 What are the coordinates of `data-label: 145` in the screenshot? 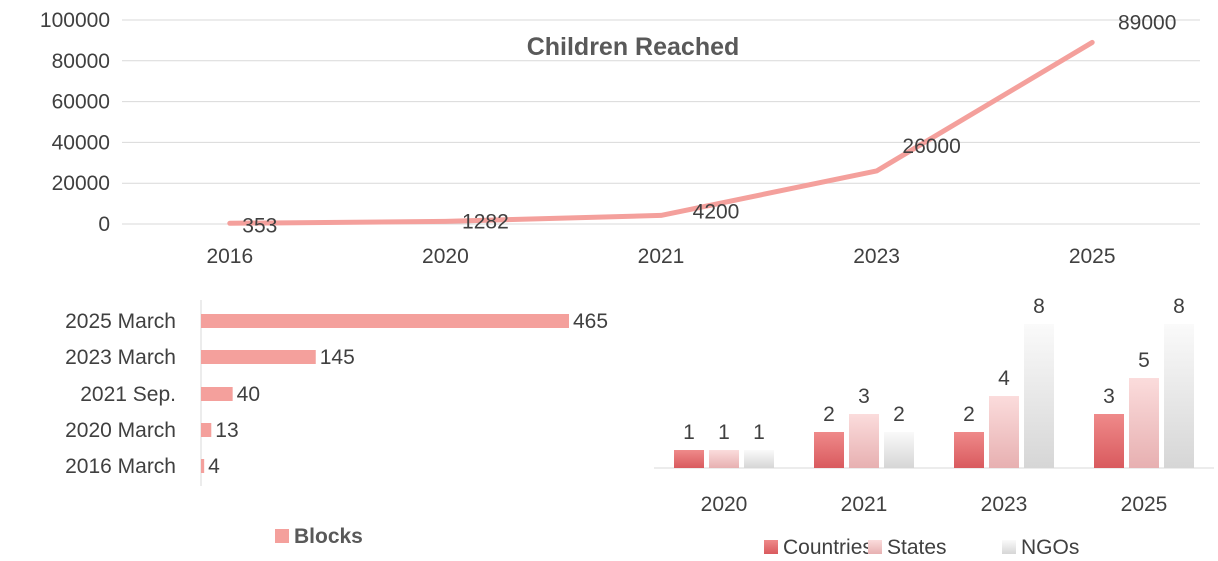 It's located at (337, 357).